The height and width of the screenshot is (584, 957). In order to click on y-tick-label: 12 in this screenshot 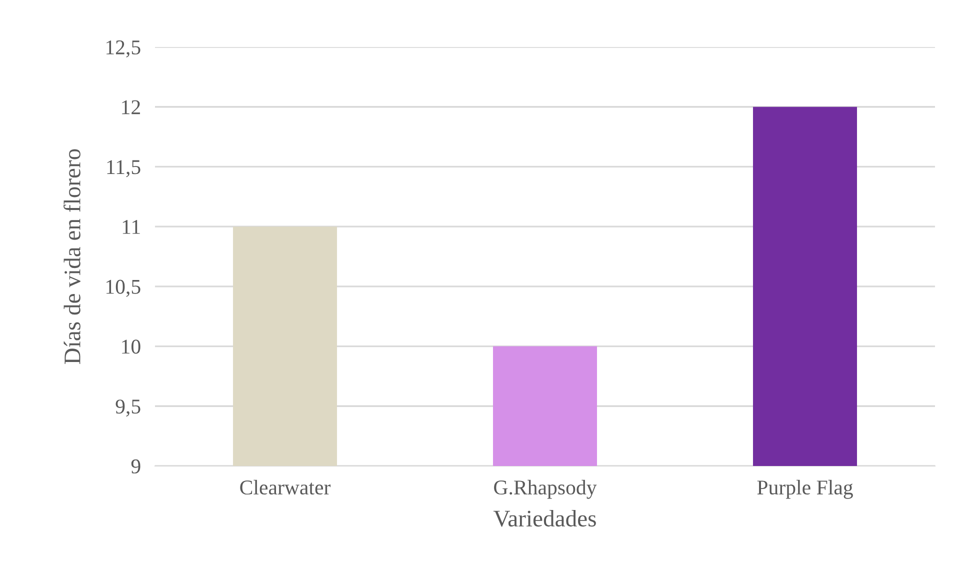, I will do `click(131, 107)`.